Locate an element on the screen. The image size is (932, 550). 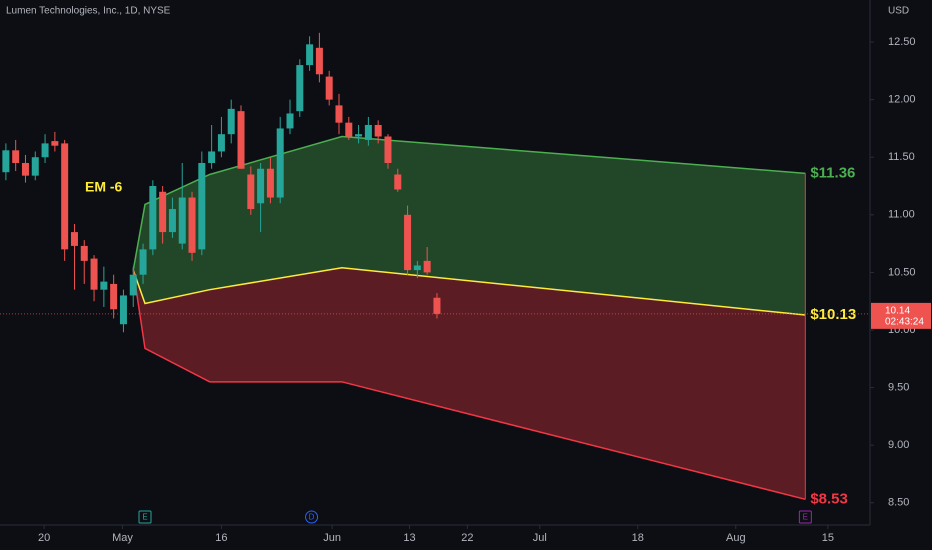
y-tick-label: 8.50 is located at coordinates (898, 503).